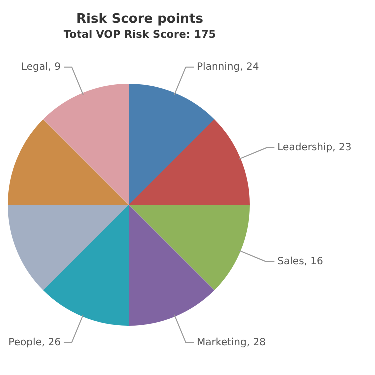 This screenshot has height=375, width=375. What do you see at coordinates (140, 35) in the screenshot?
I see `chart-subtitle: Total VOP Risk Score: 175` at bounding box center [140, 35].